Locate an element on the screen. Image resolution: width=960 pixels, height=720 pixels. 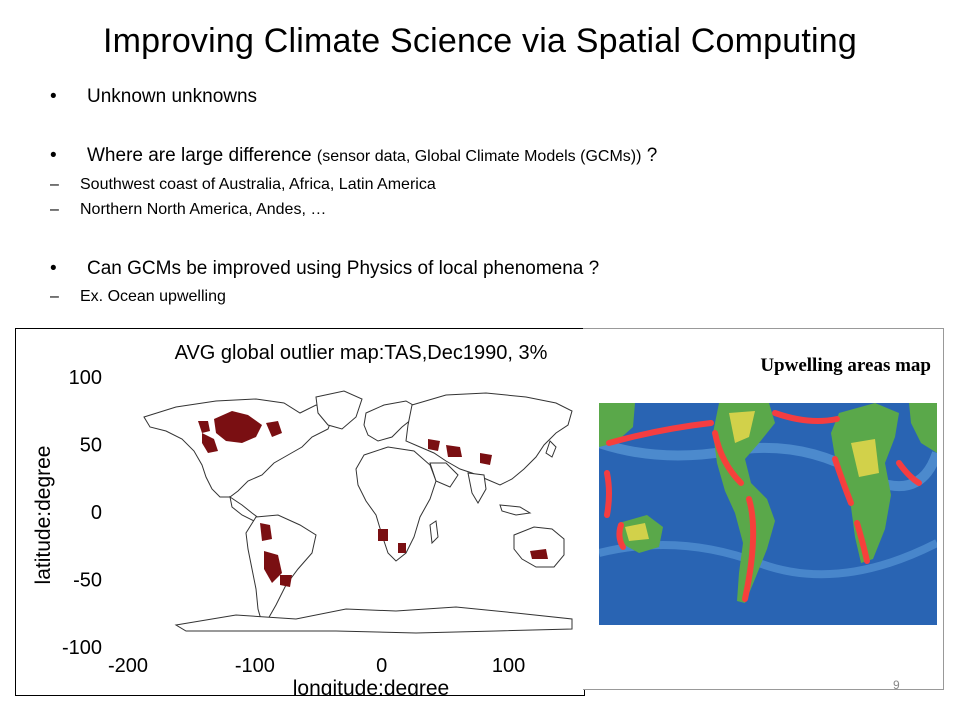
outlier-region-canada is located at coordinates (238, 427).